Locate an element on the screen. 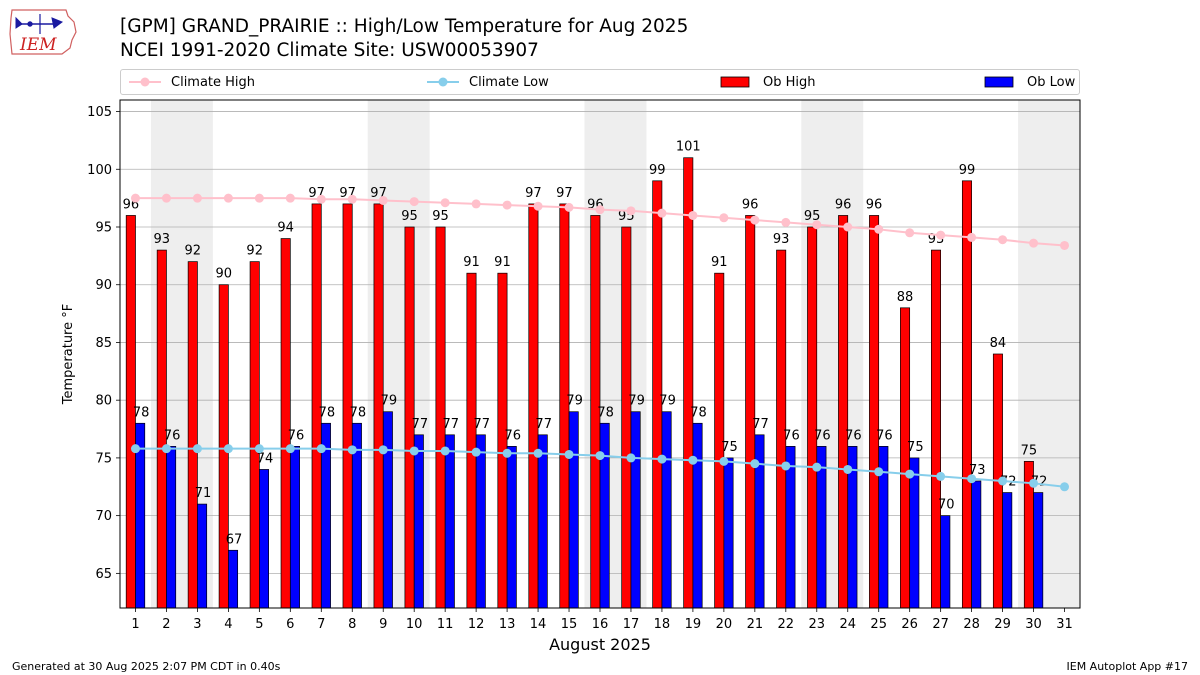 The height and width of the screenshot is (675, 1200). ob-low-label: 67 is located at coordinates (234, 539).